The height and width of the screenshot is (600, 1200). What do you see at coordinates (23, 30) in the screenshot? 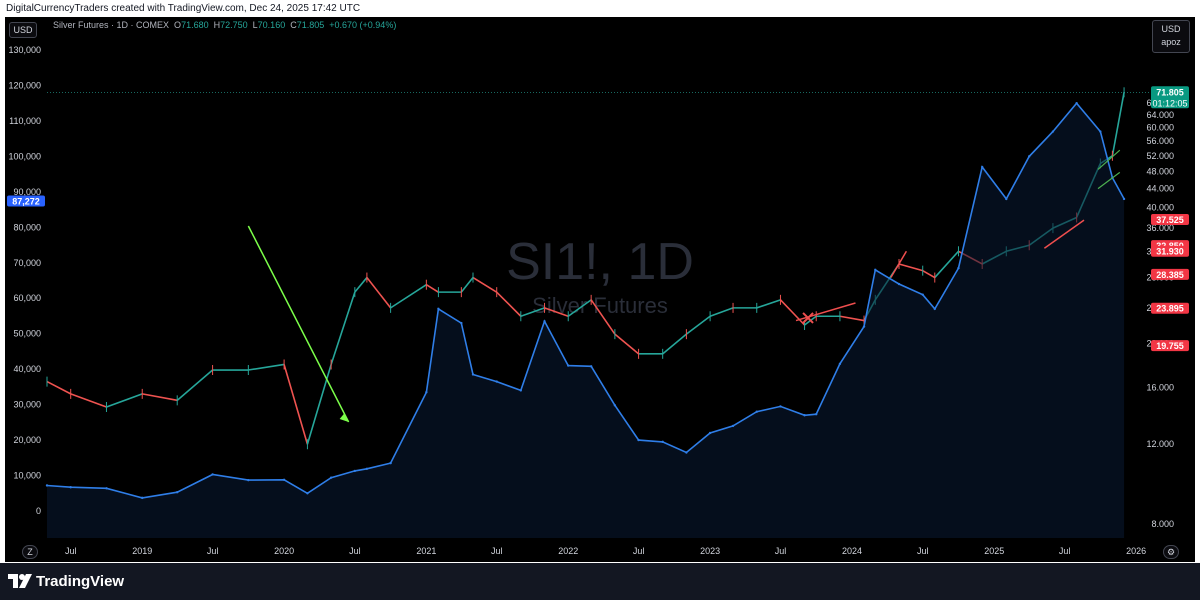
I see `left-currency-button: USD` at bounding box center [23, 30].